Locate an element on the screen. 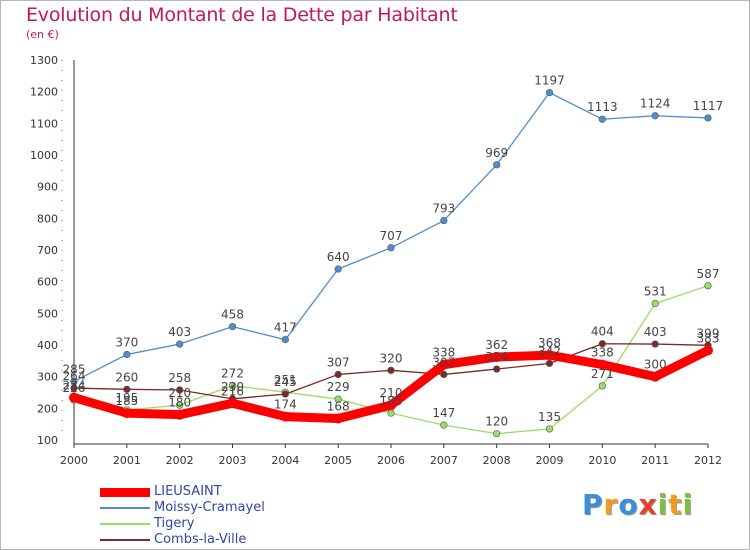  data-label: 324 is located at coordinates (496, 357).